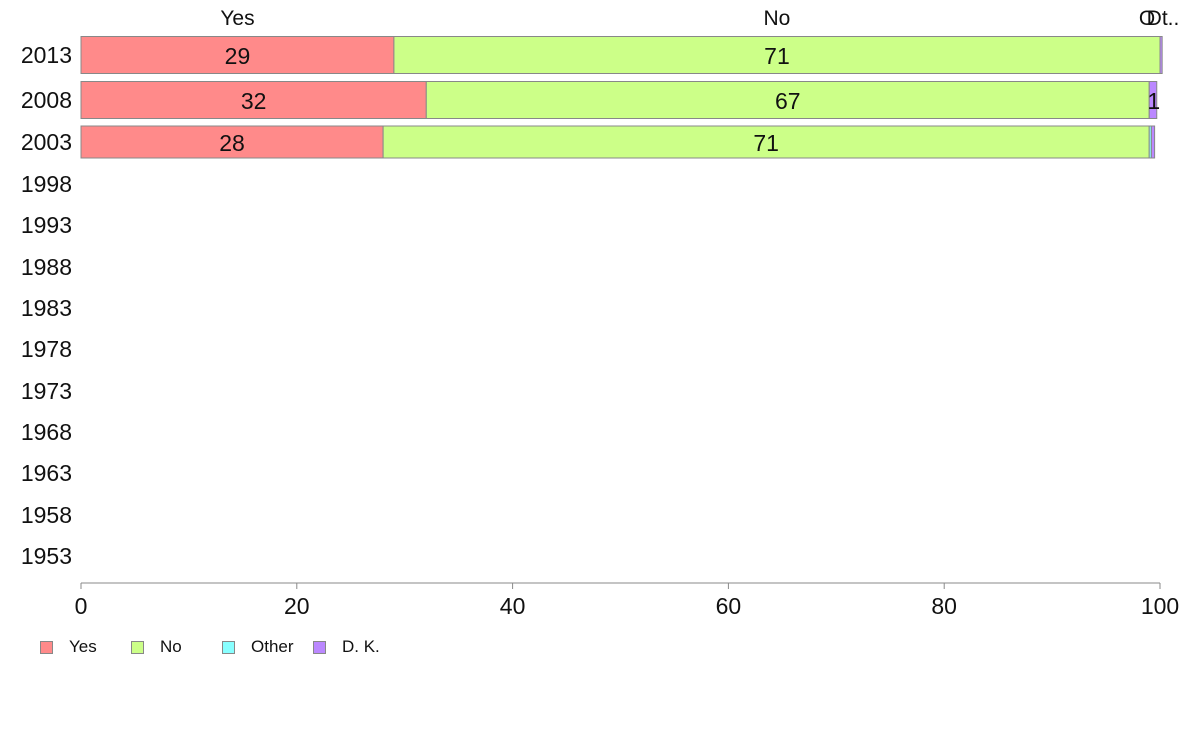  What do you see at coordinates (46, 349) in the screenshot?
I see `y-tick-label: 1978` at bounding box center [46, 349].